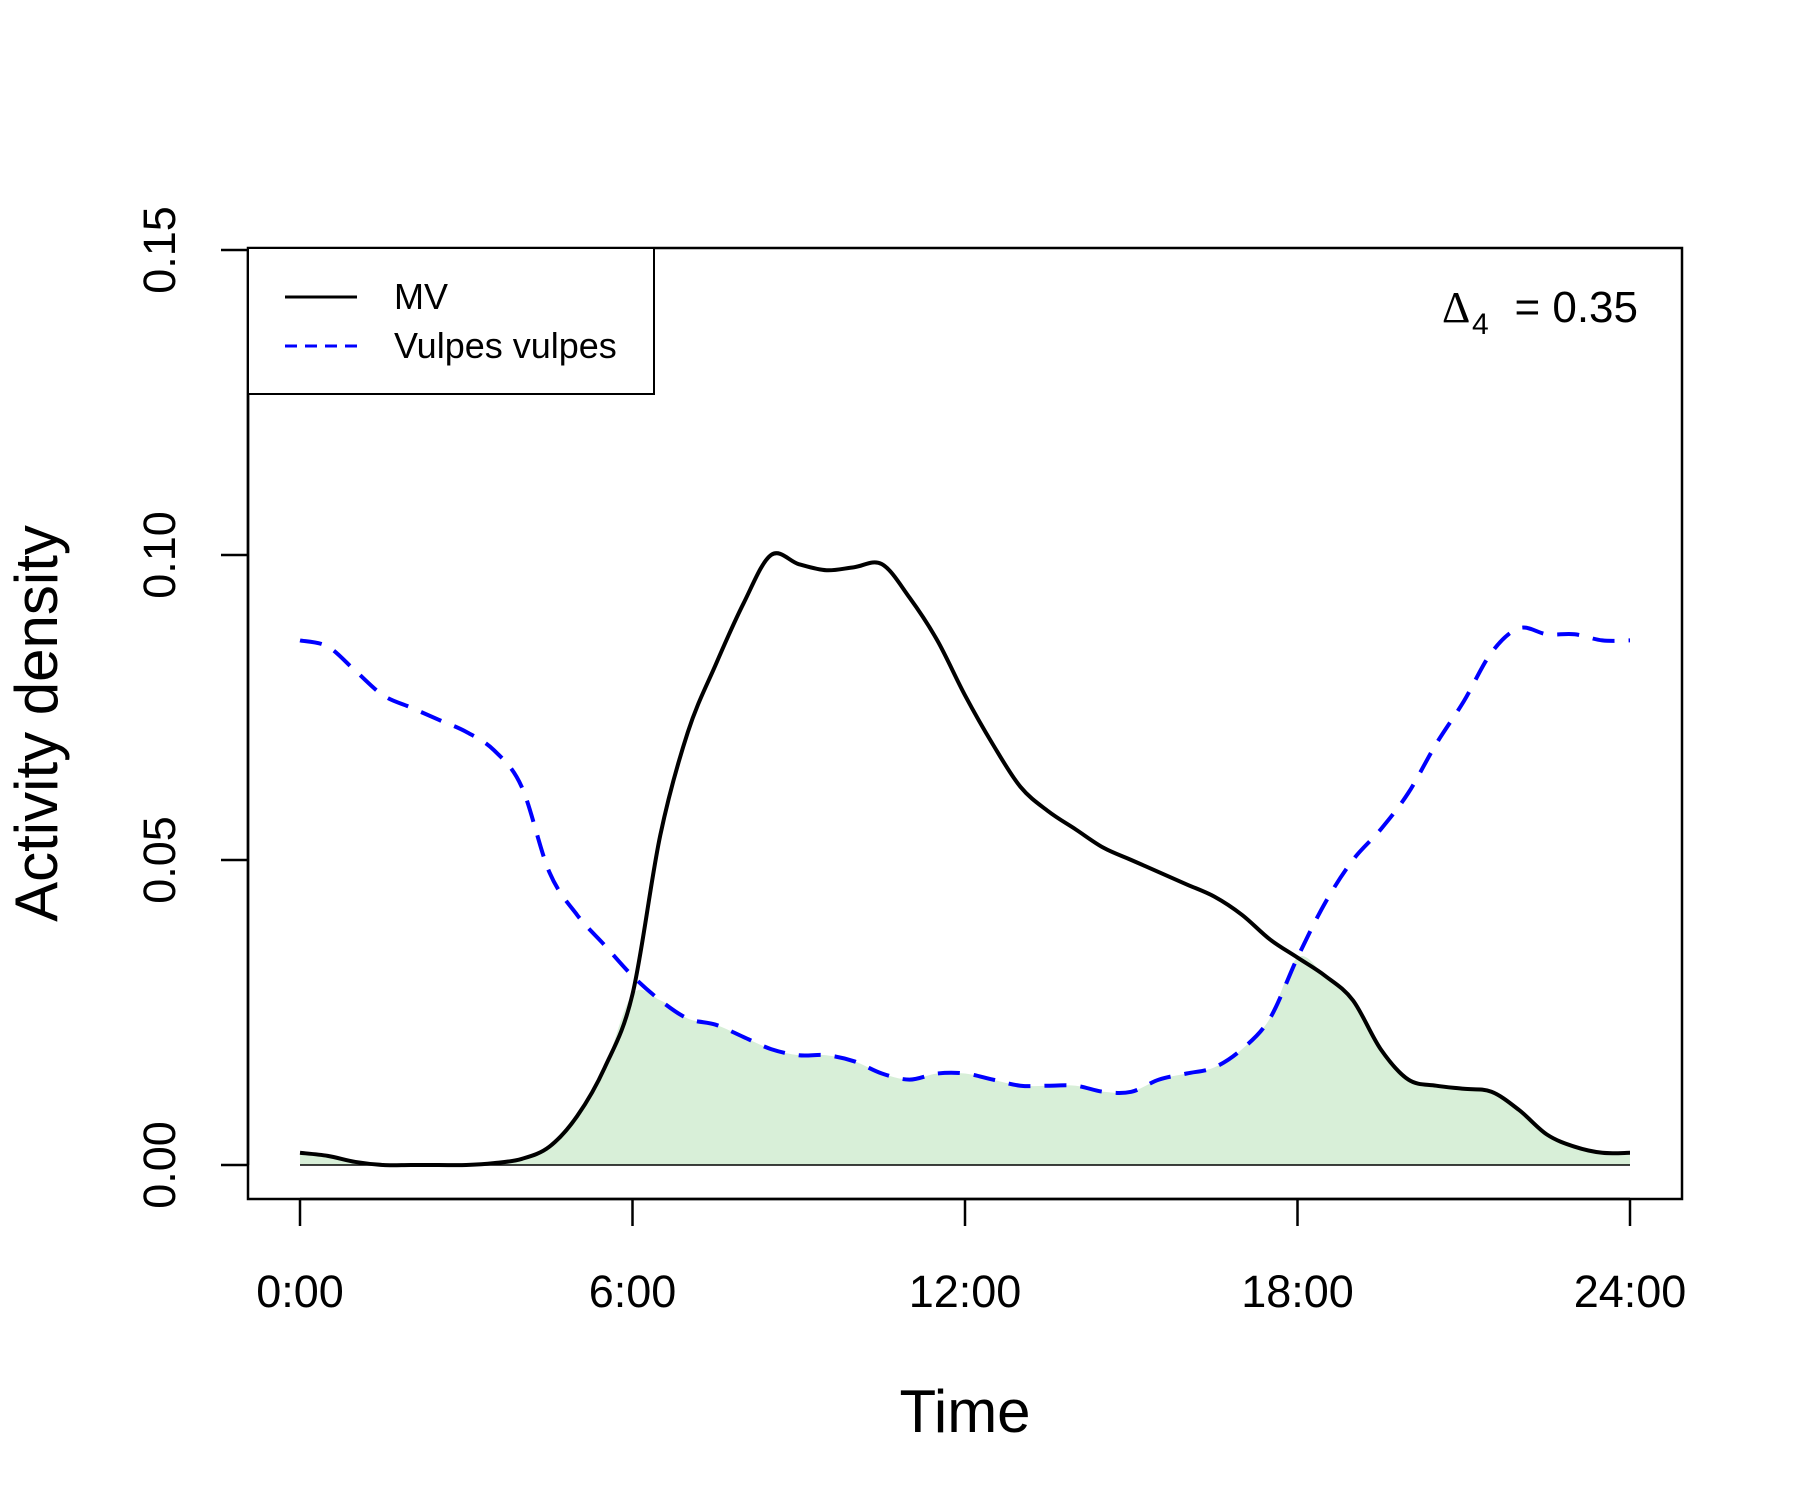  I want to click on overlap-coefficient-annotation: Δ 4 = 0.35, so click(1540, 312).